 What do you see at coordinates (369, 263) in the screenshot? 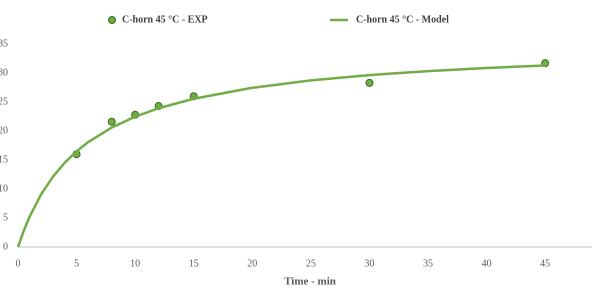
I see `x-tick-label: 30` at bounding box center [369, 263].